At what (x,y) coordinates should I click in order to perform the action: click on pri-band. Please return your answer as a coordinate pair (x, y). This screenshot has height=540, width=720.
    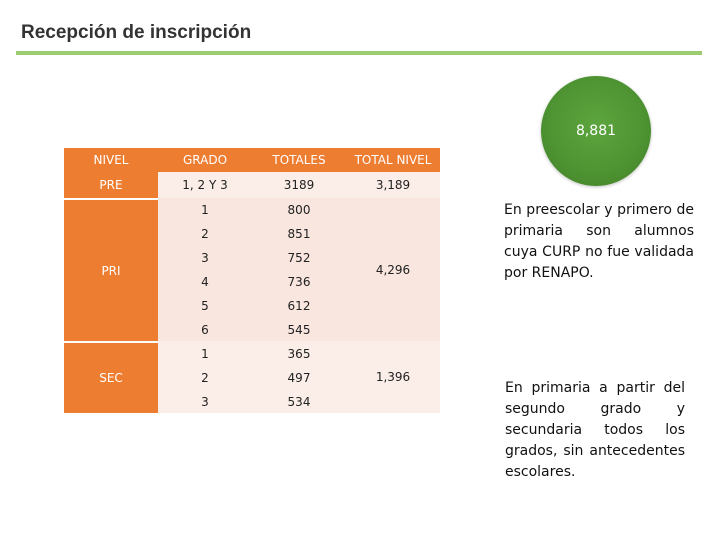
    Looking at the image, I should click on (299, 269).